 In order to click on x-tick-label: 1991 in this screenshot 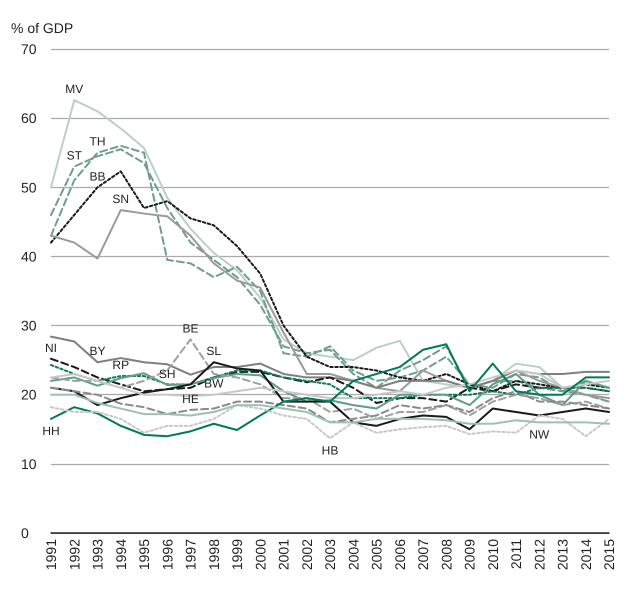, I will do `click(51, 554)`.